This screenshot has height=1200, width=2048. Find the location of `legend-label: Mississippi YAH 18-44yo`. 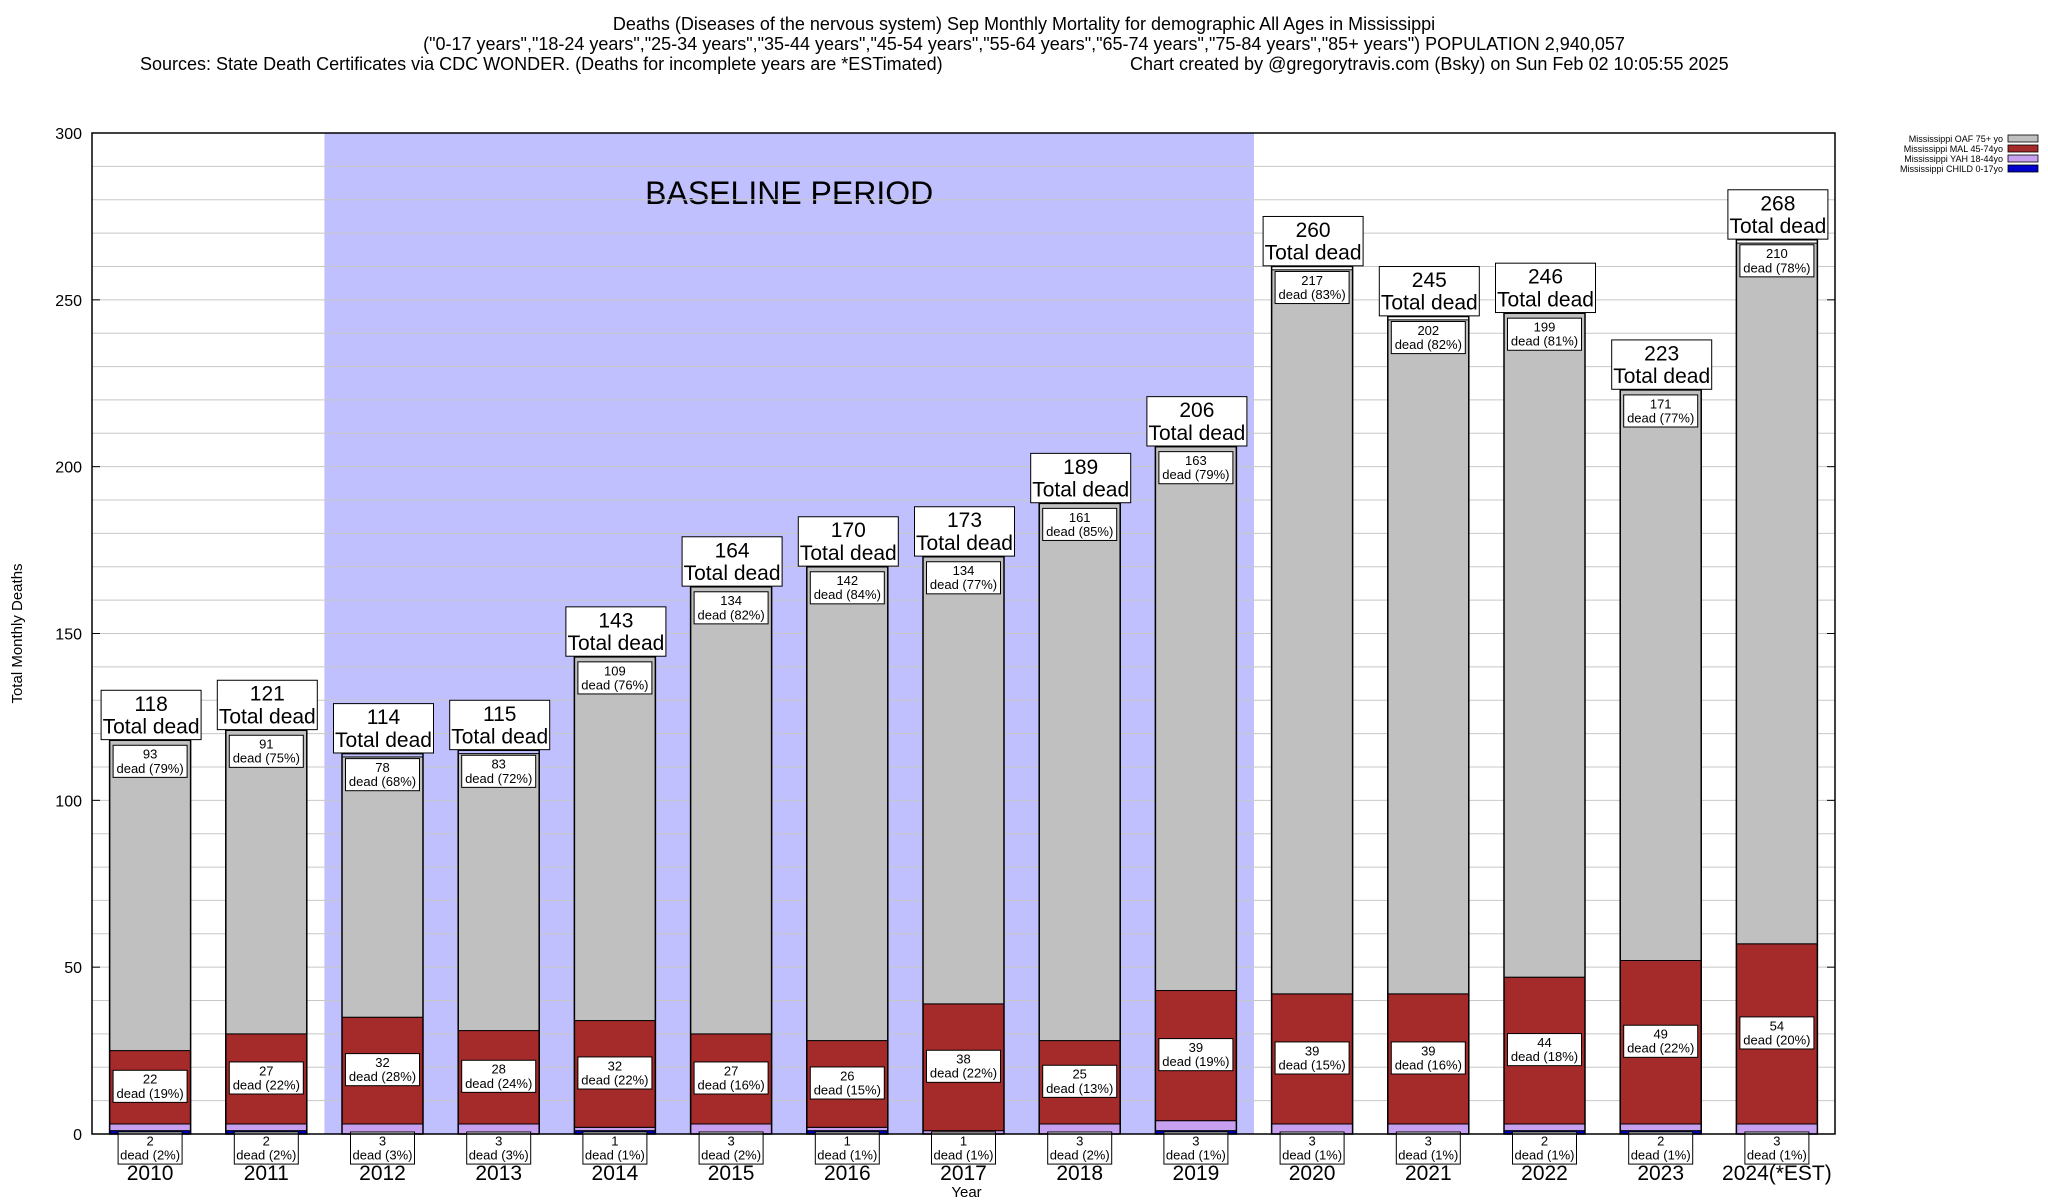

legend-label: Mississippi YAH 18-44yo is located at coordinates (1953, 159).